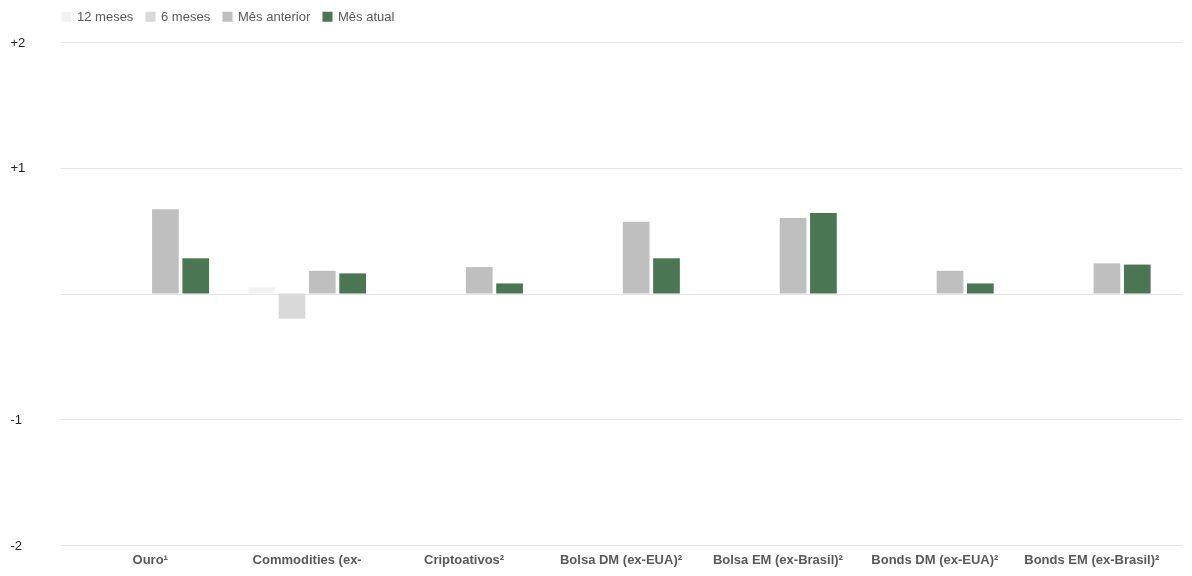 This screenshot has height=576, width=1192. What do you see at coordinates (105, 16) in the screenshot?
I see `legend-label: 12 meses` at bounding box center [105, 16].